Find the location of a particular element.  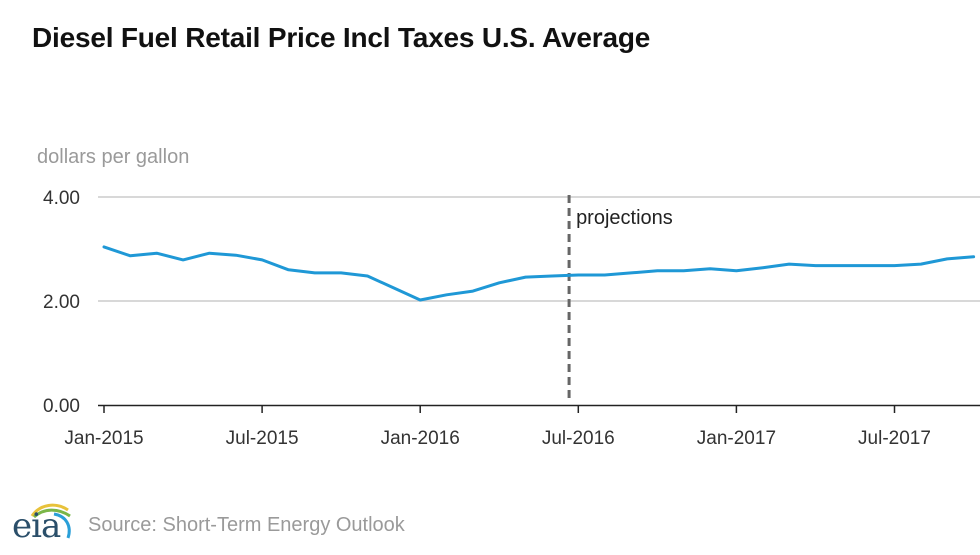

projections-label: projections is located at coordinates (624, 218).